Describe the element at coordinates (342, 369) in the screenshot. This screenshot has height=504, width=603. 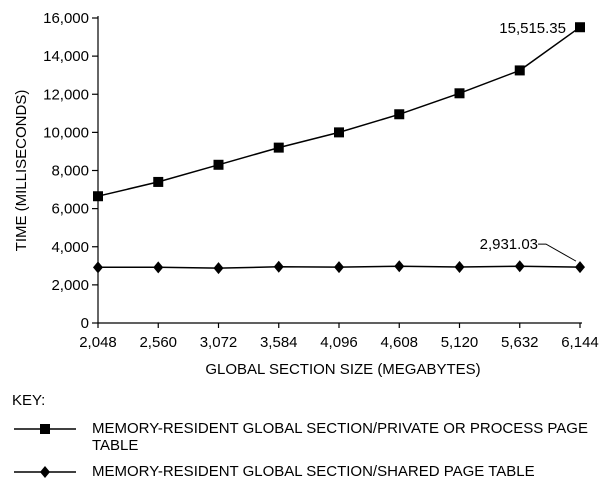
I see `x-axis-title: GLOBAL SECTION SIZE (MEGABYTES)` at that location.